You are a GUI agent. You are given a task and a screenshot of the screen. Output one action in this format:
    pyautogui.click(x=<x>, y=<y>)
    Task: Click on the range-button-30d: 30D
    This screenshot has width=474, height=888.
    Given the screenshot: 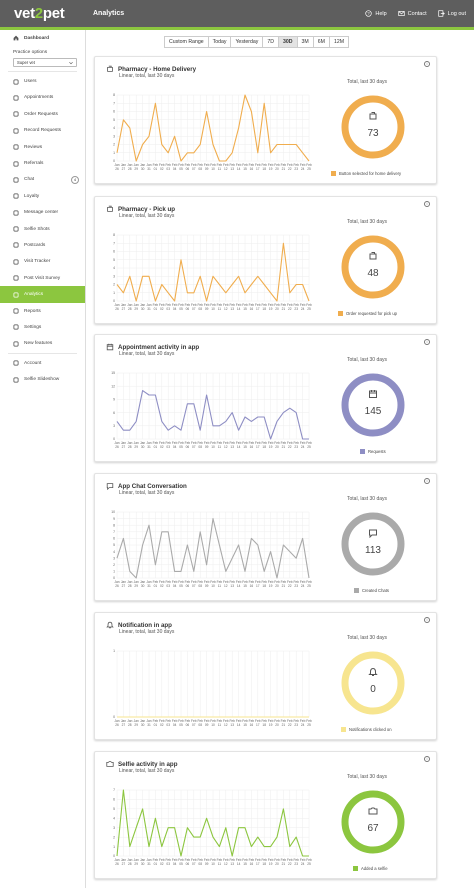 What is the action you would take?
    pyautogui.click(x=288, y=42)
    